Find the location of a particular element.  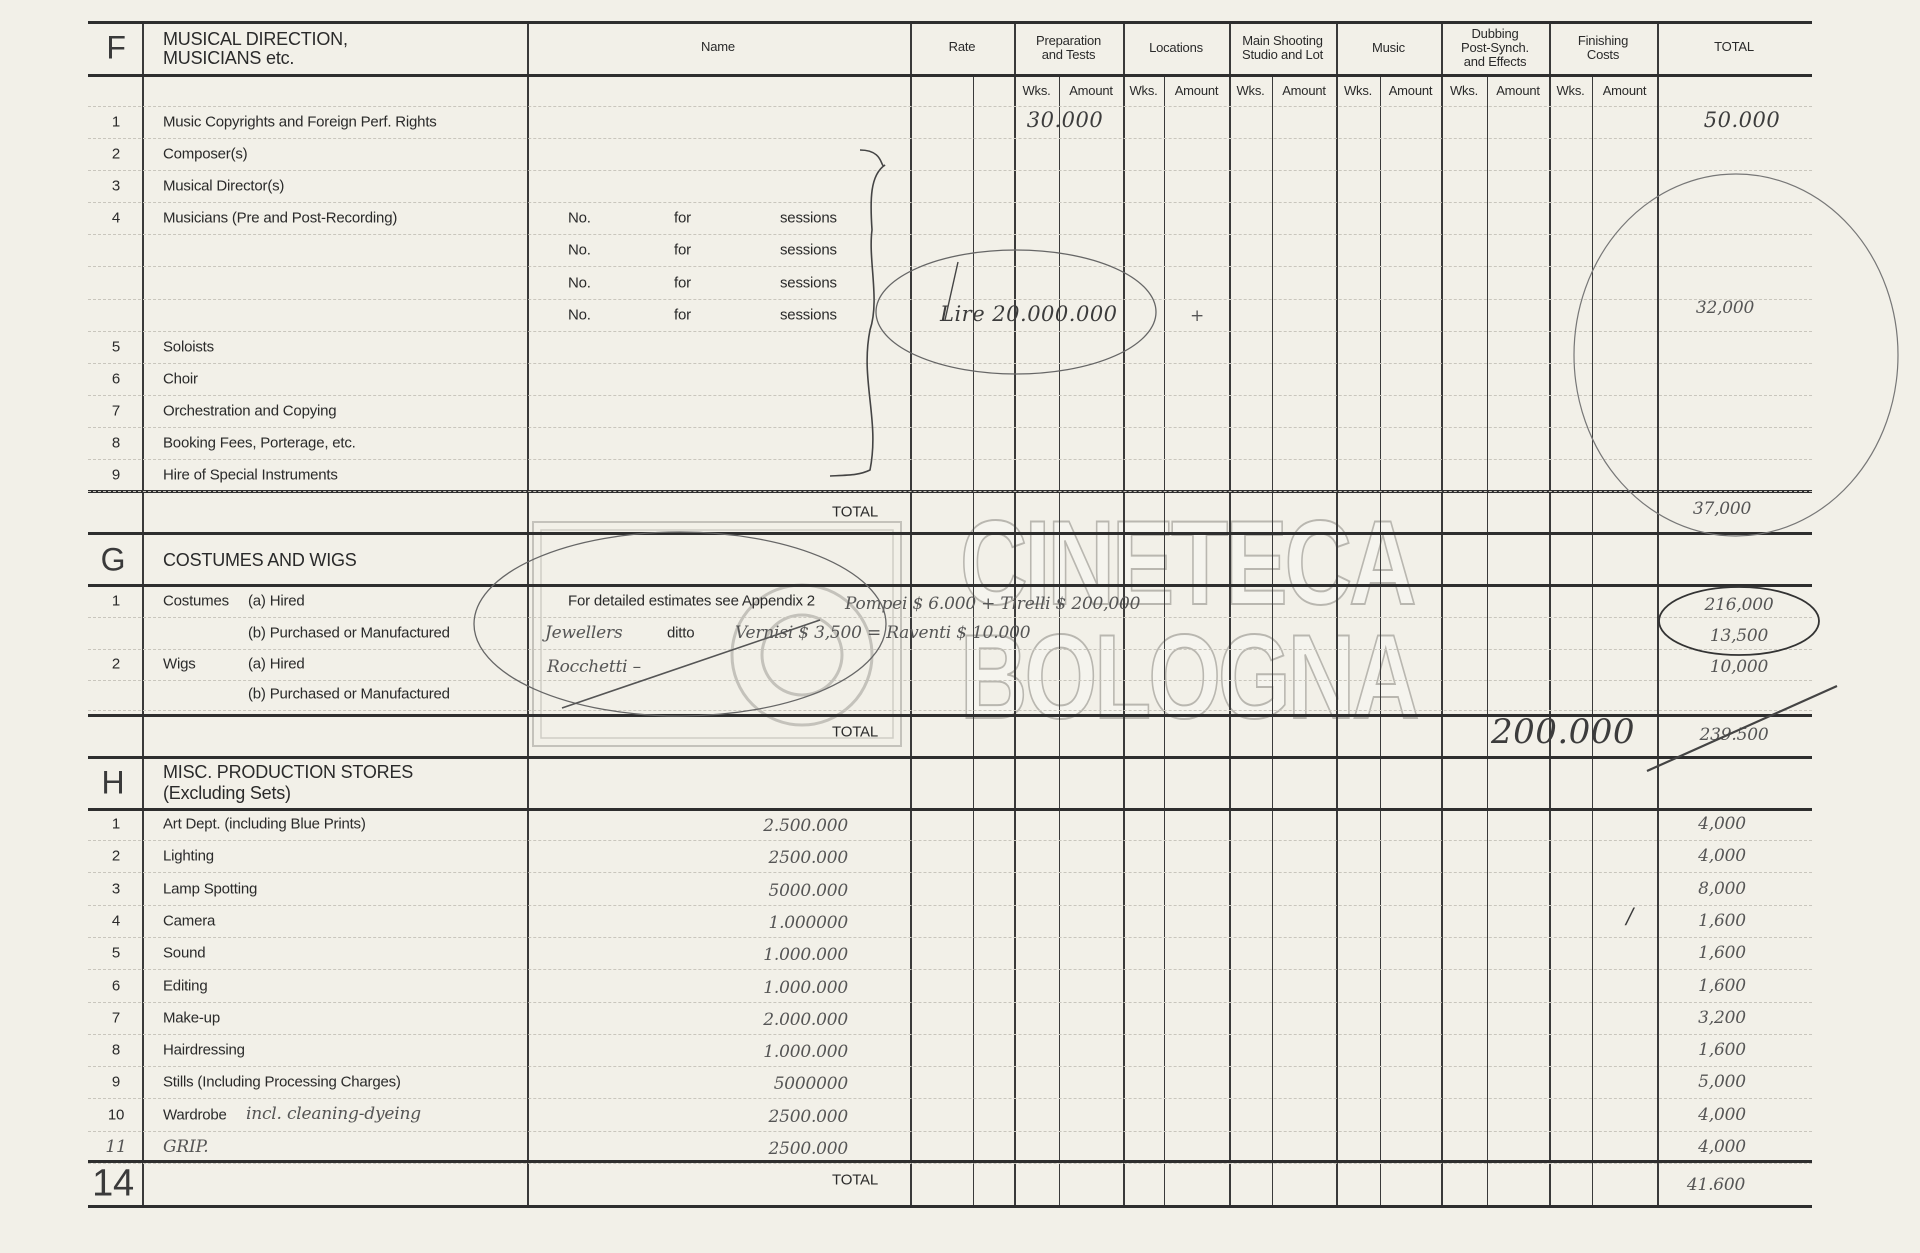

section-letter-g: G is located at coordinates (113, 559).